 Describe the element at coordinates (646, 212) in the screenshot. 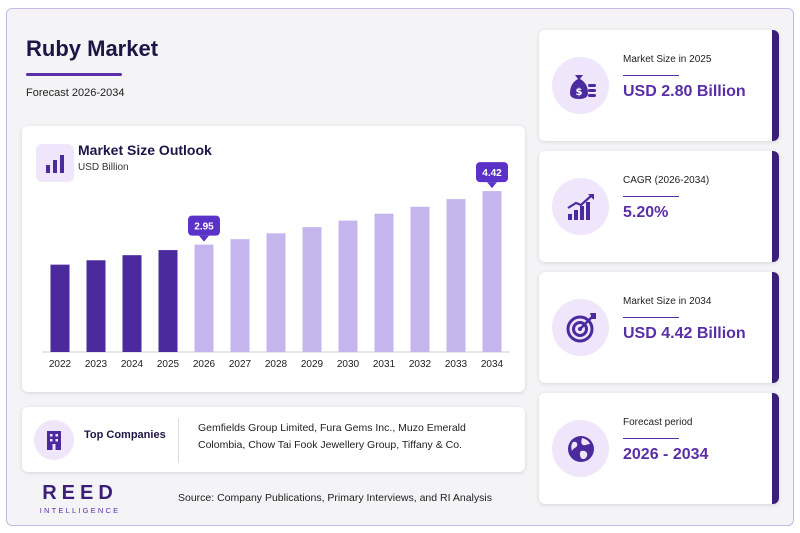

I see `stat-value: 5.20%` at that location.